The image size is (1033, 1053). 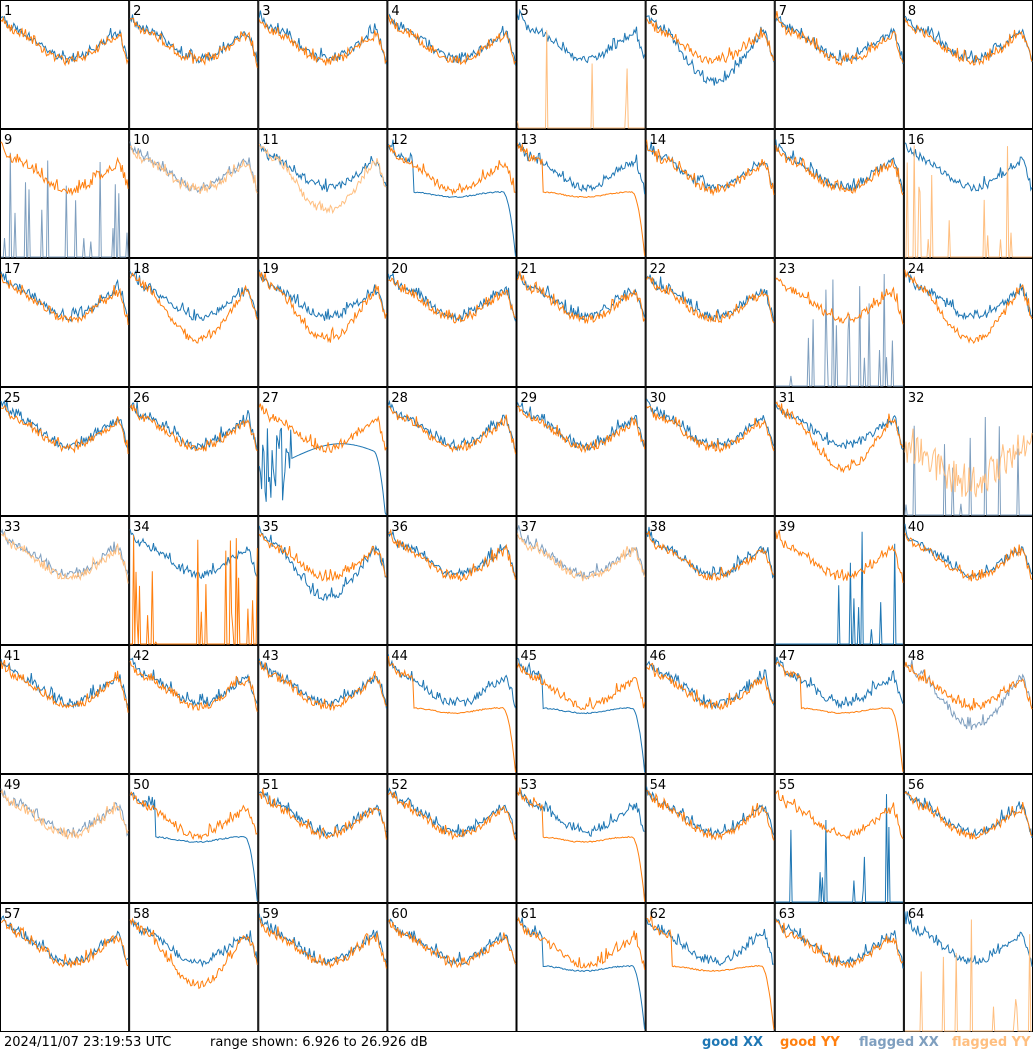 I want to click on panel-23-xx-line, so click(x=839, y=330).